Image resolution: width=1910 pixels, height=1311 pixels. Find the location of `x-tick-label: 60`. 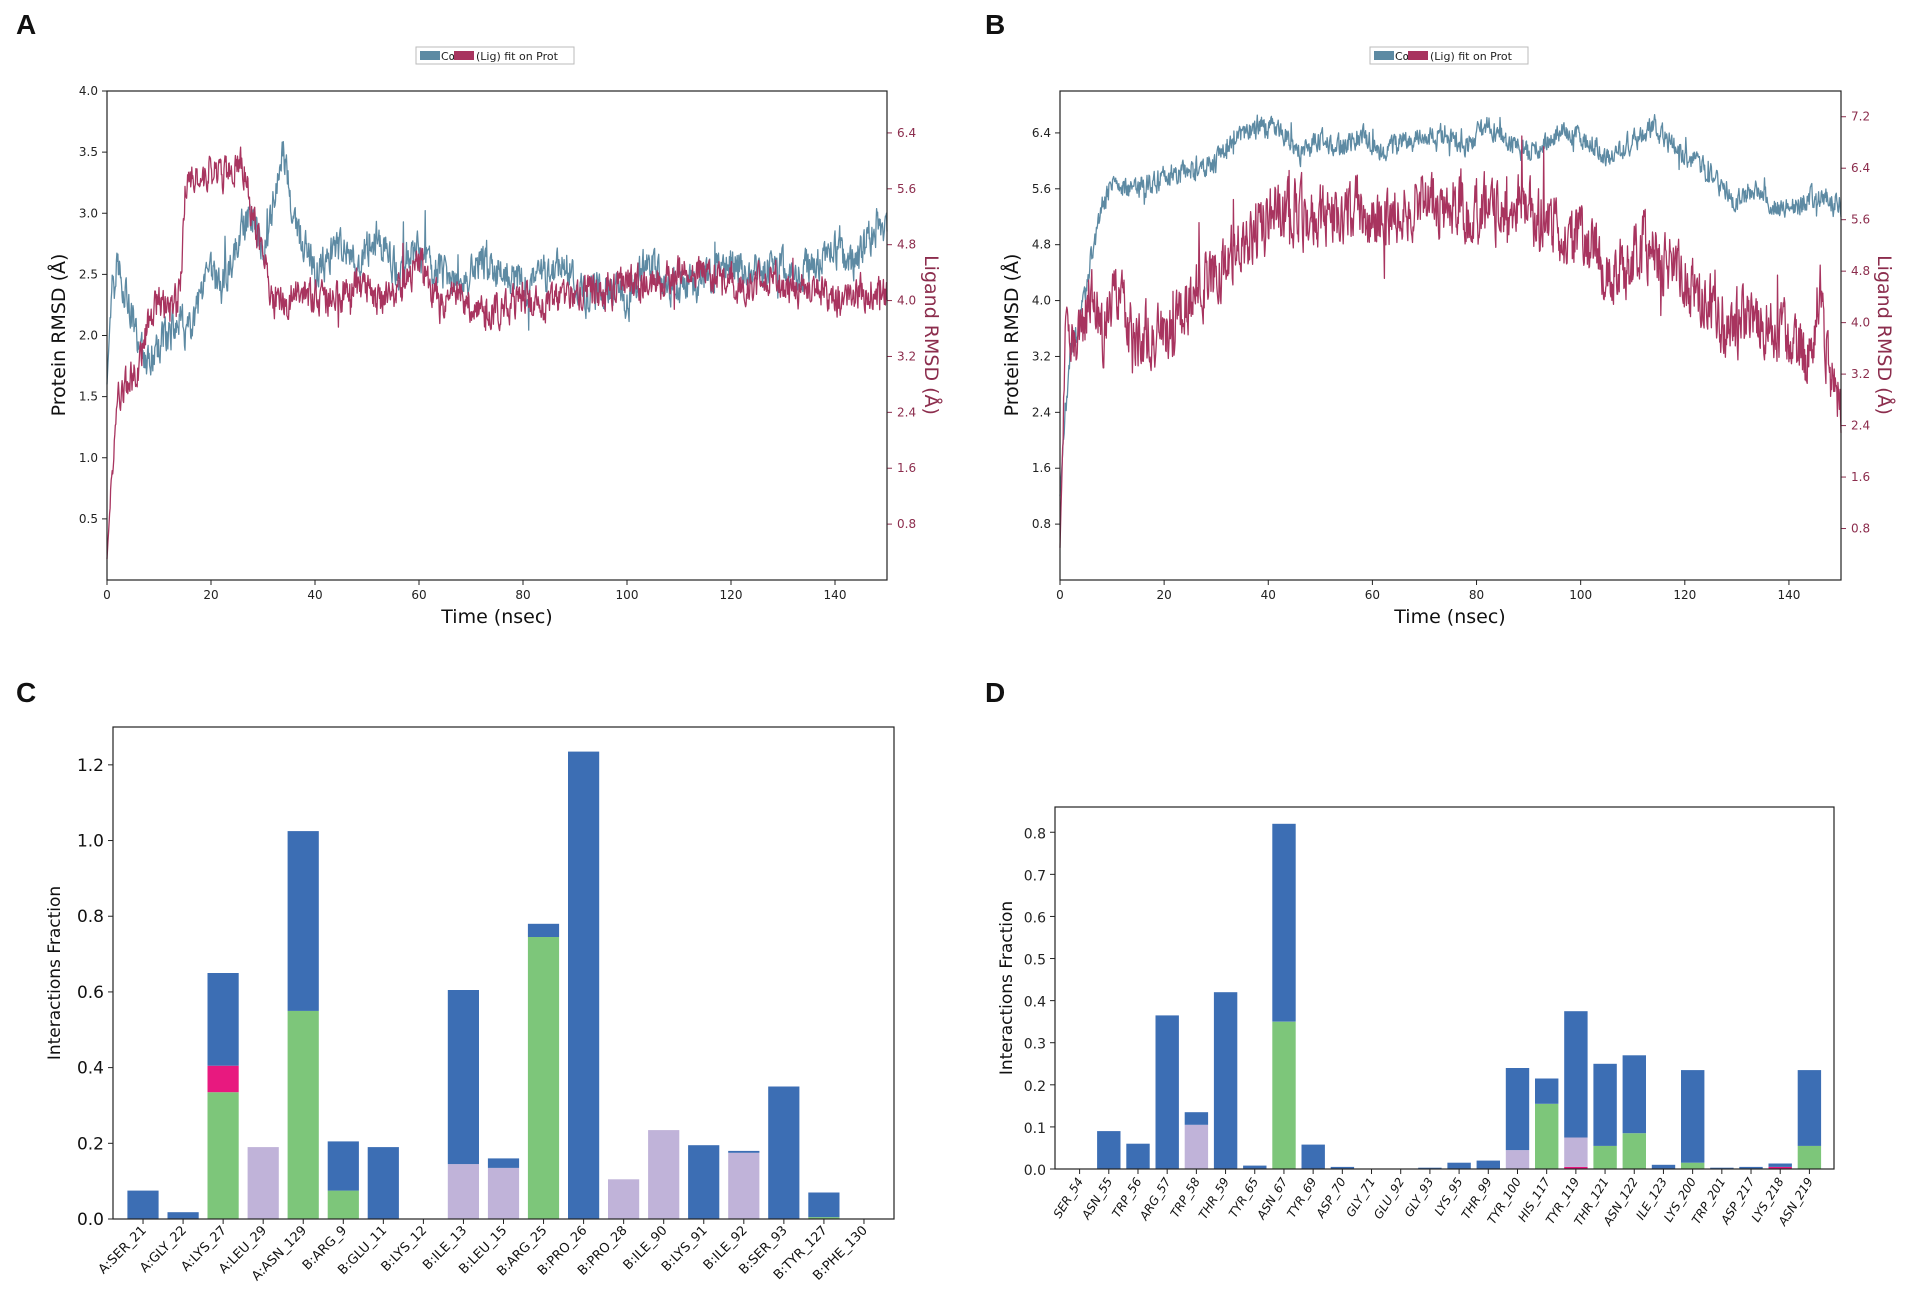

x-tick-label: 60 is located at coordinates (418, 595).